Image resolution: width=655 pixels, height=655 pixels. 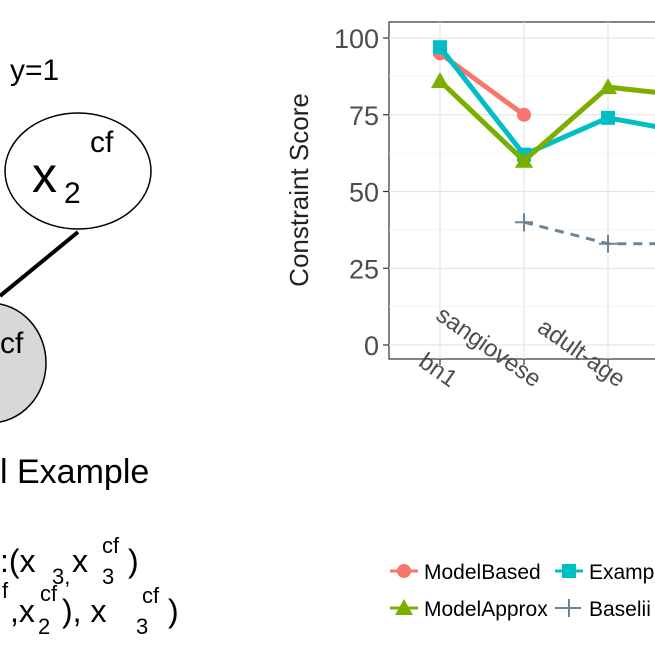 What do you see at coordinates (84, 611) in the screenshot?
I see `svg-text: ), x` at bounding box center [84, 611].